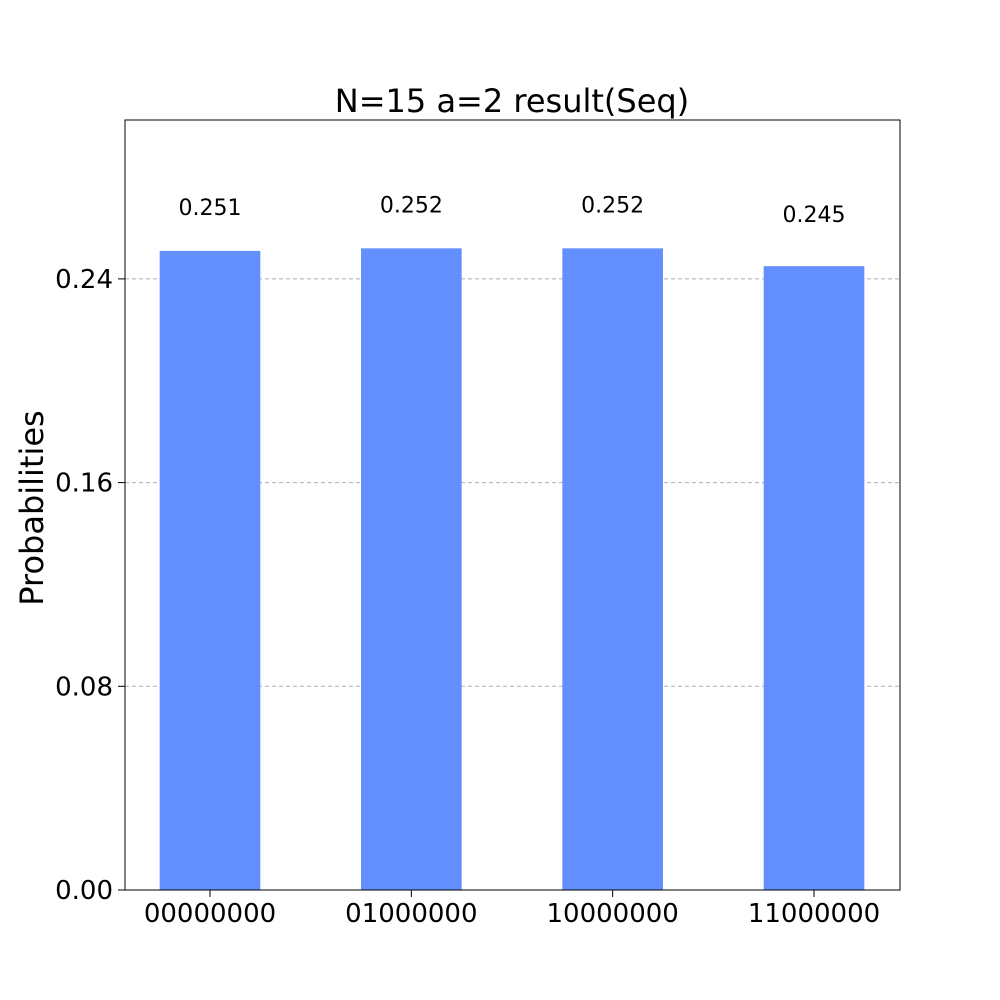  I want to click on data-labels: 0.251 0.252 0.252 0.245, so click(512, 210).